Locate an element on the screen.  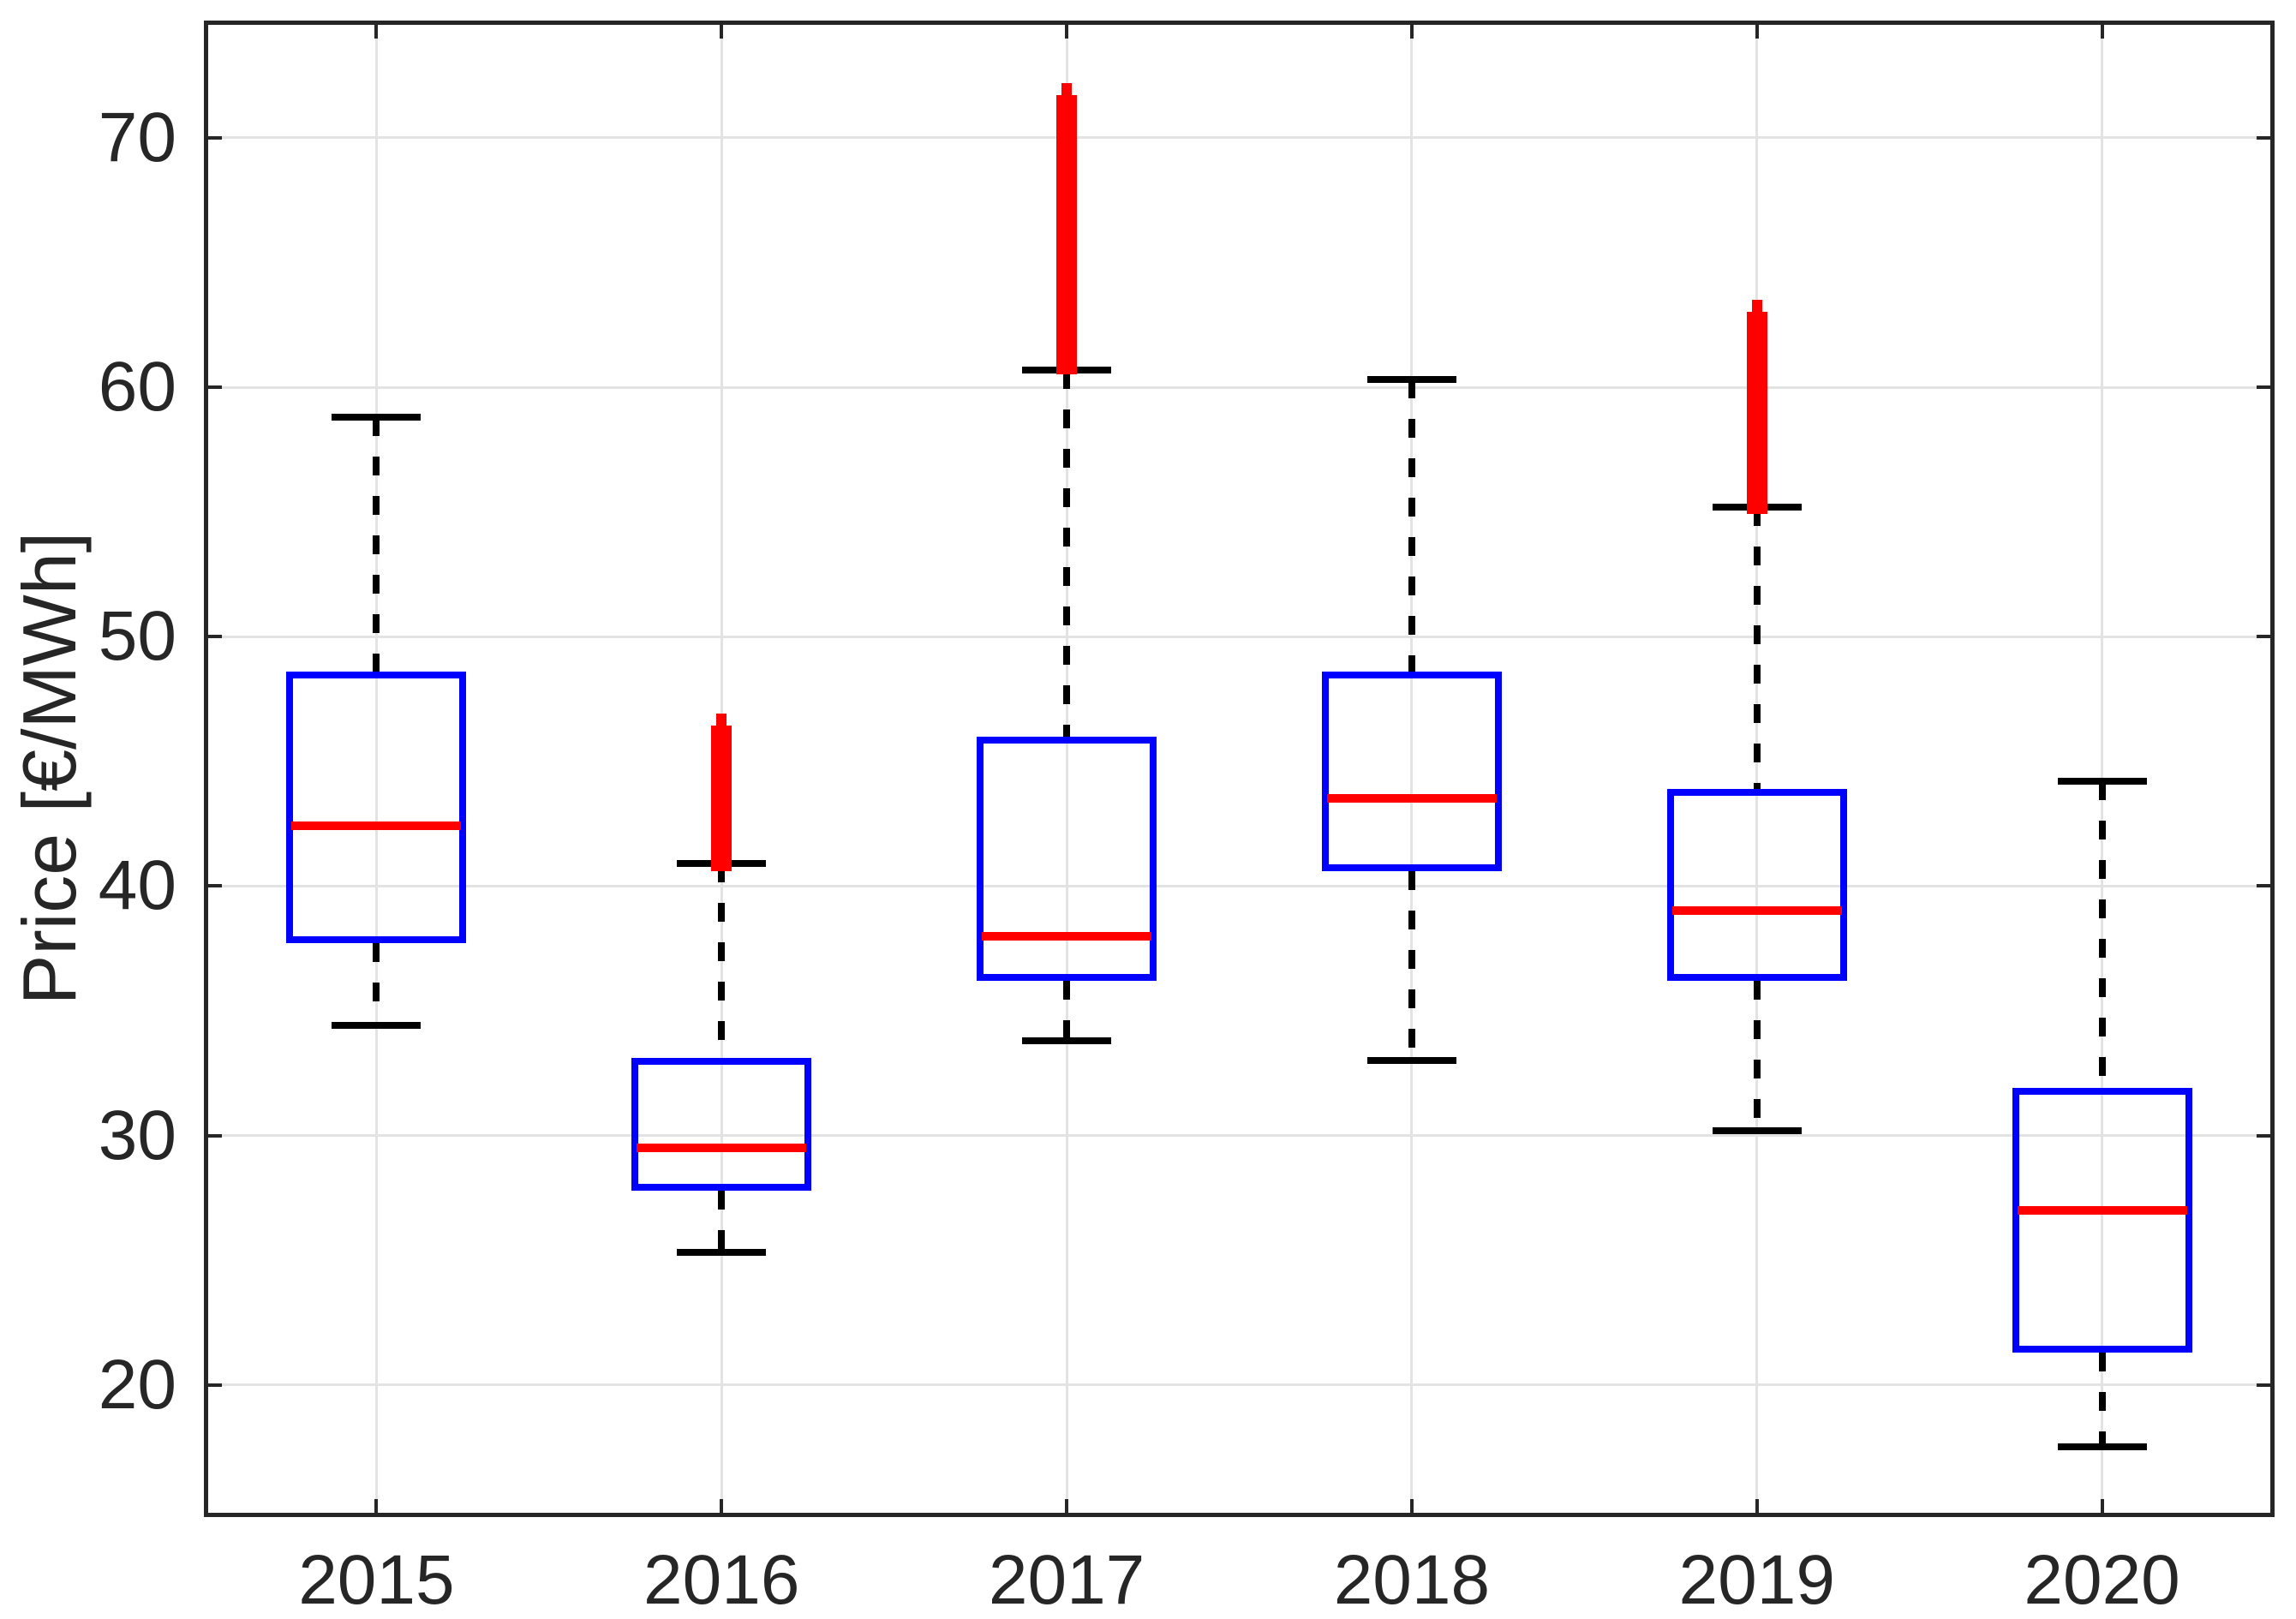
y-tick-label-70: 70 is located at coordinates (137, 137).